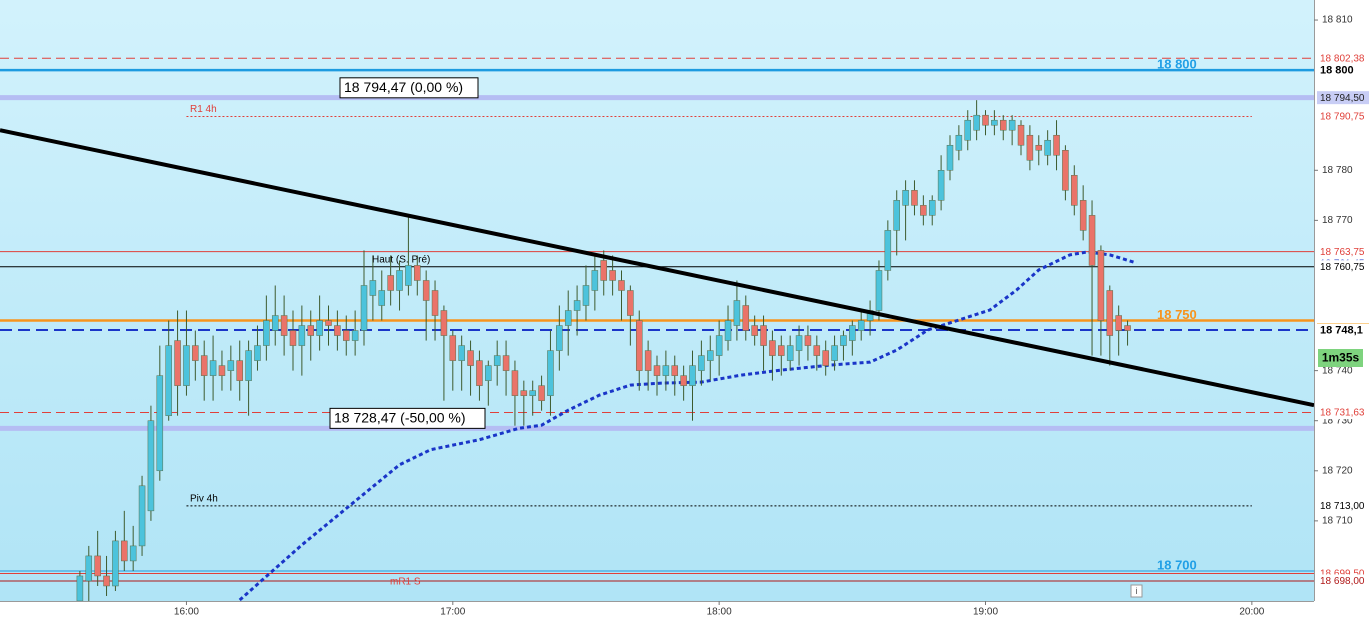  What do you see at coordinates (405, 582) in the screenshot?
I see `level-note: mR1 S` at bounding box center [405, 582].